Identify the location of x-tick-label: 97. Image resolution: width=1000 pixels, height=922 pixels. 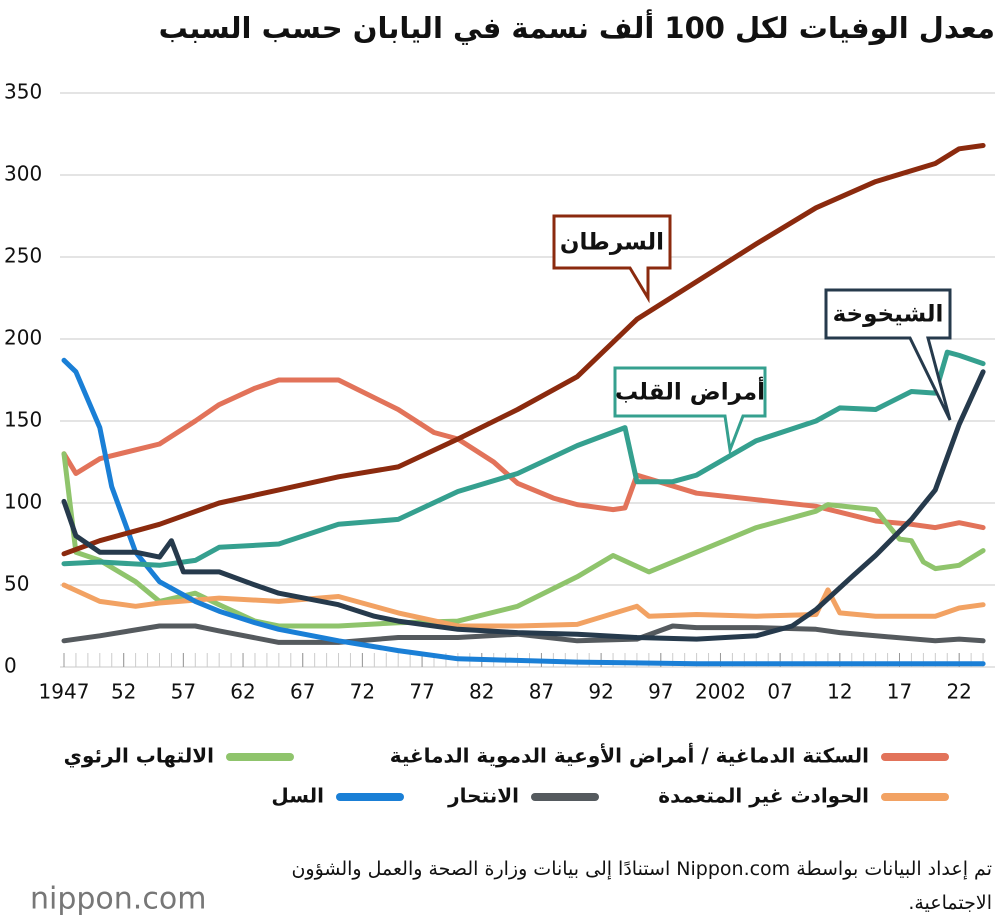
(660, 692).